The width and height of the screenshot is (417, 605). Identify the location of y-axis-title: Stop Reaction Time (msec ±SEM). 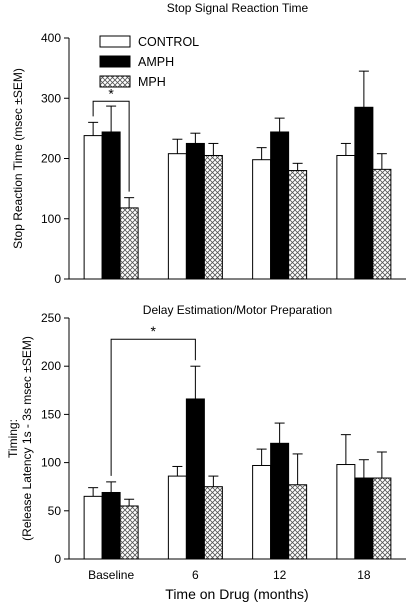
(18, 158).